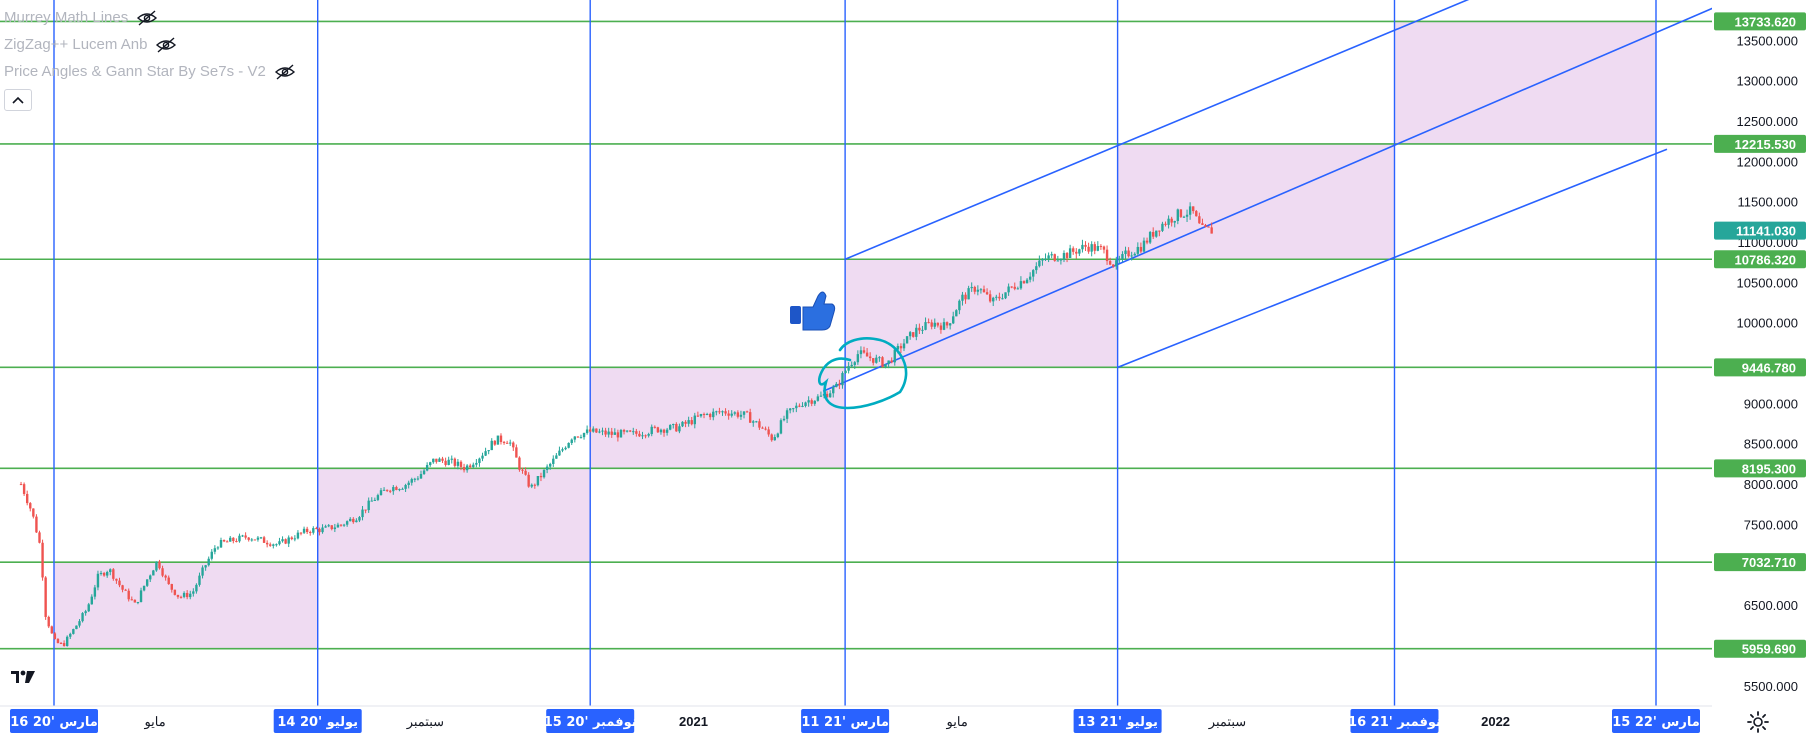 Image resolution: width=1806 pixels, height=741 pixels. What do you see at coordinates (186, 605) in the screenshot?
I see `gann-box` at bounding box center [186, 605].